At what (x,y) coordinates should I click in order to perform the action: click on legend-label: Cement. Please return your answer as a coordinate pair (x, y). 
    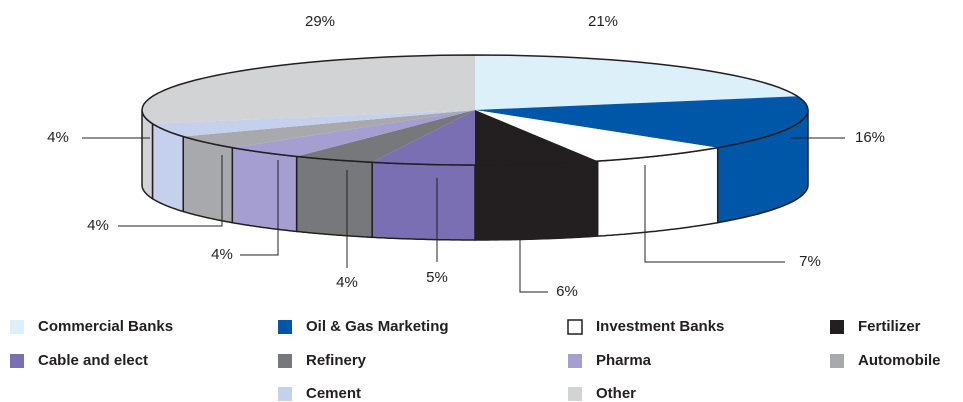
    Looking at the image, I should click on (333, 393).